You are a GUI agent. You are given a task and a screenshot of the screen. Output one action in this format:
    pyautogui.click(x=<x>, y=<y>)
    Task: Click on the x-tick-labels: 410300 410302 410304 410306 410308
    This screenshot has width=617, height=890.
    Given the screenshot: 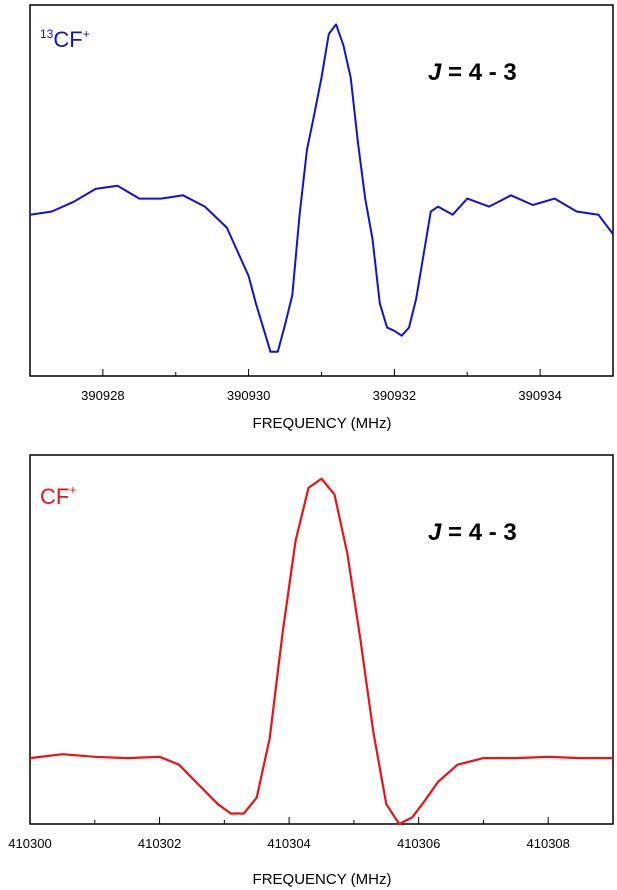 What is the action you would take?
    pyautogui.click(x=289, y=843)
    